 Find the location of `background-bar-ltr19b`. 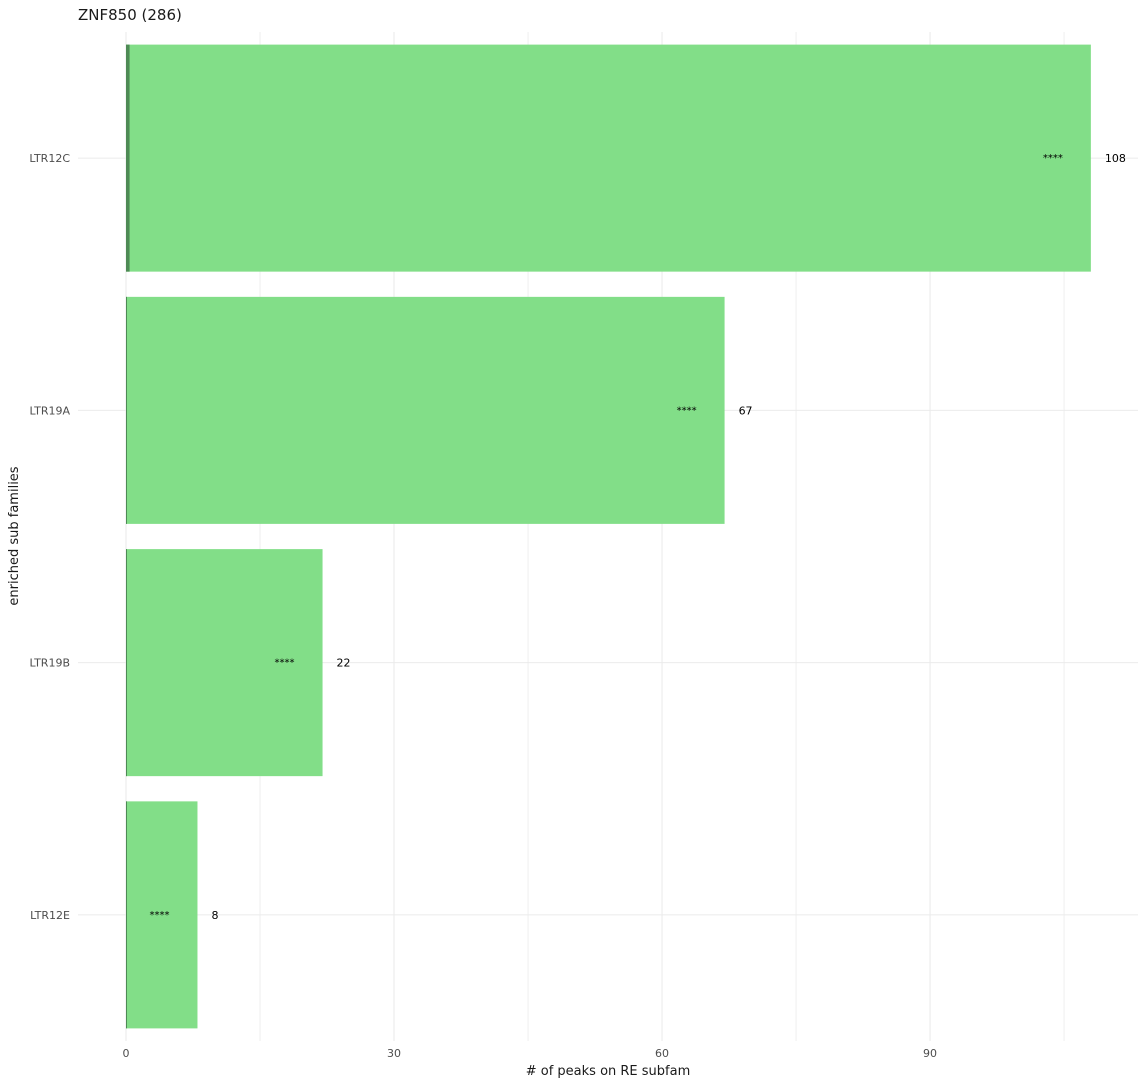

background-bar-ltr19b is located at coordinates (126, 663).